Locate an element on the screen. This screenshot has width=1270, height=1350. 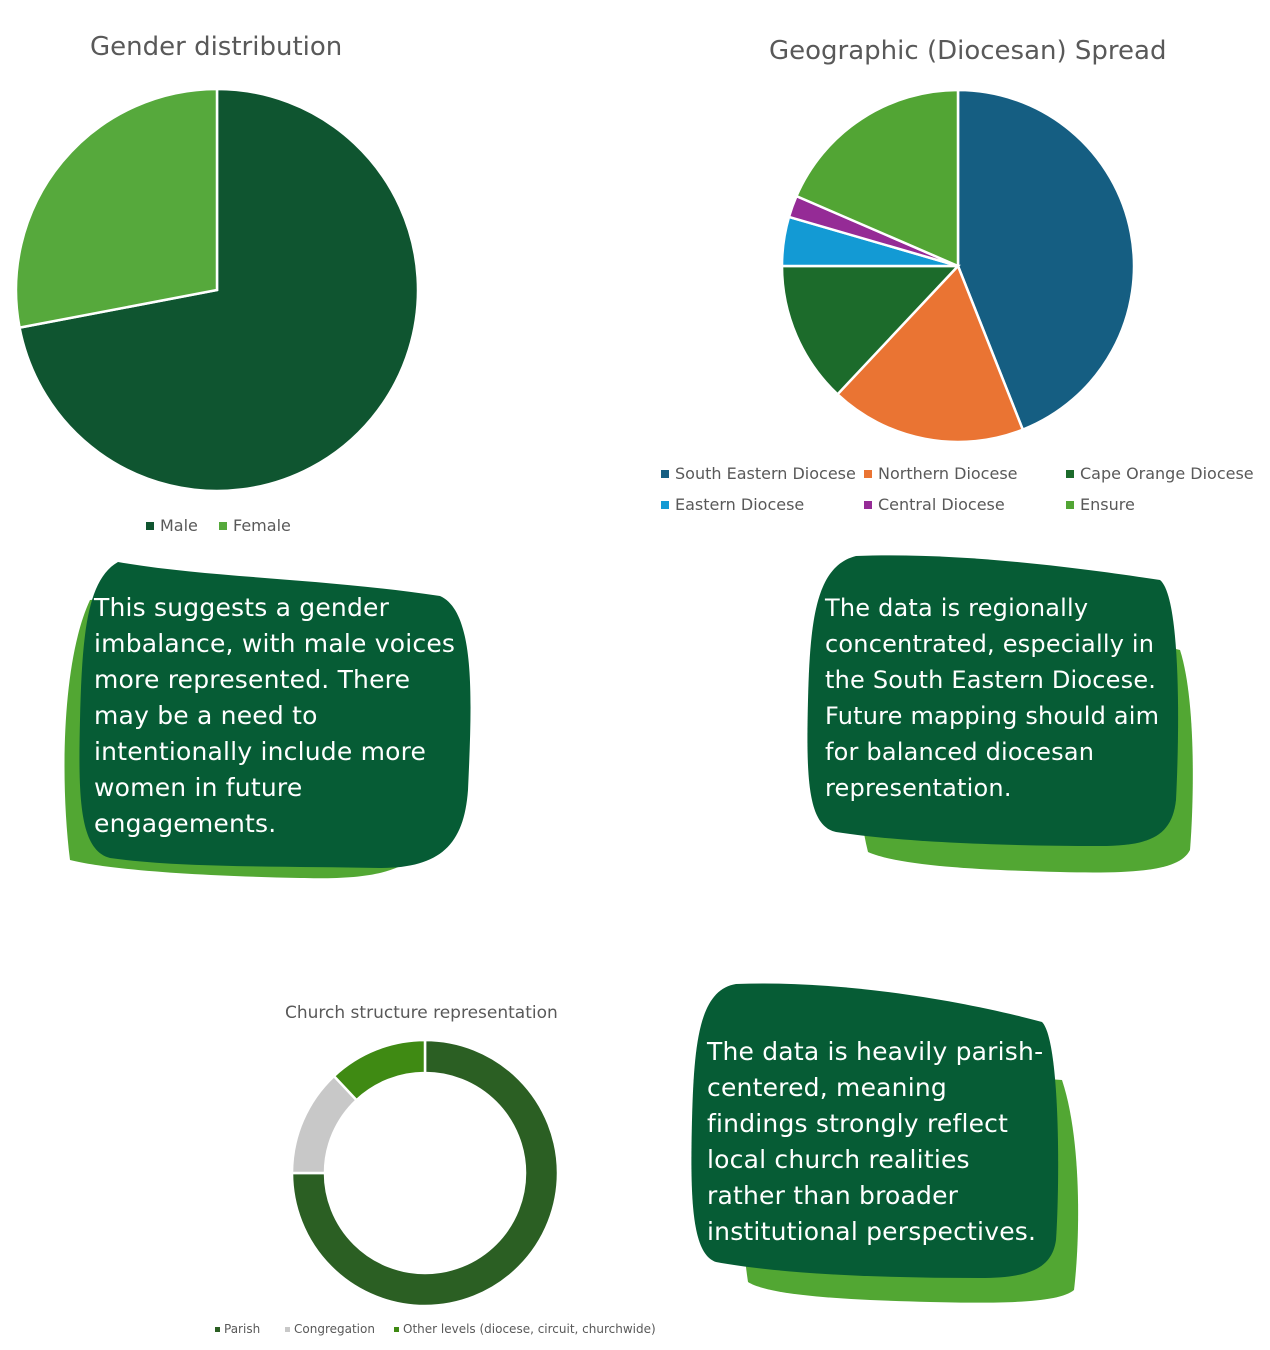
legend-item-female: Female is located at coordinates (255, 525).